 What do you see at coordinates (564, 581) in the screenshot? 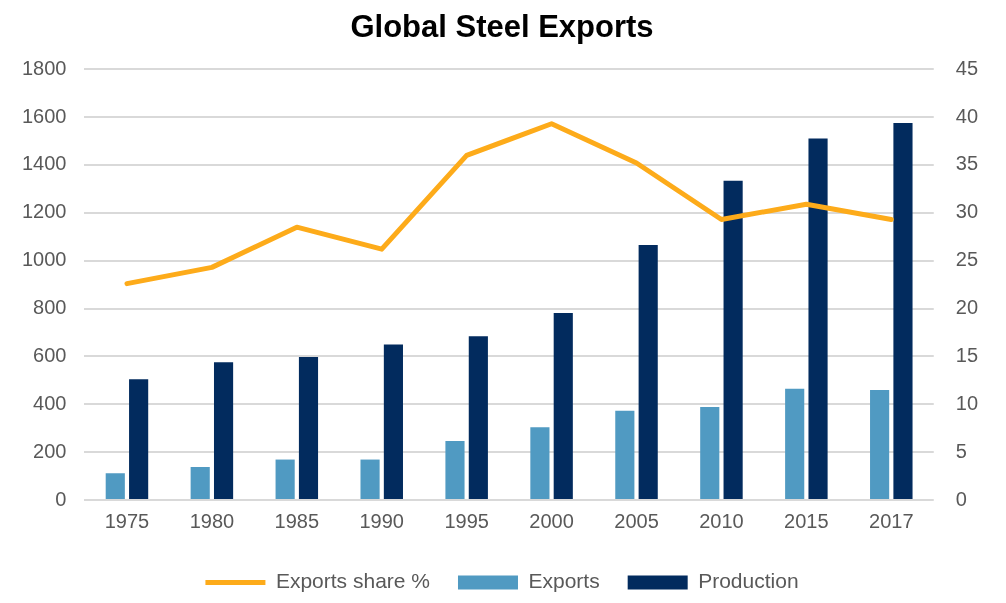
I see `legend-label: Exports` at bounding box center [564, 581].